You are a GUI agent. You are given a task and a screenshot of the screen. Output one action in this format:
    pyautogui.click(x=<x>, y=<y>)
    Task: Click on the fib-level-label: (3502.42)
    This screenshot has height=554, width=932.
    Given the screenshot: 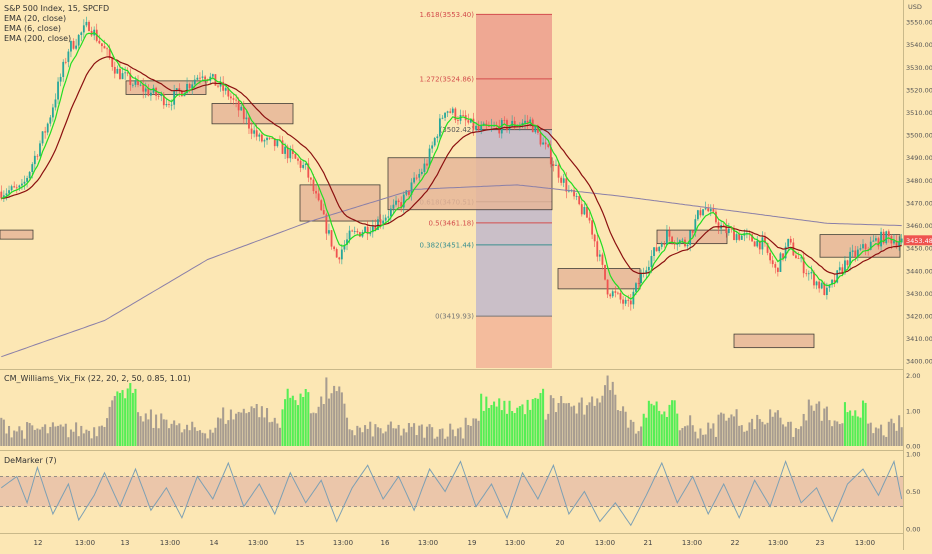 What is the action you would take?
    pyautogui.click(x=457, y=130)
    